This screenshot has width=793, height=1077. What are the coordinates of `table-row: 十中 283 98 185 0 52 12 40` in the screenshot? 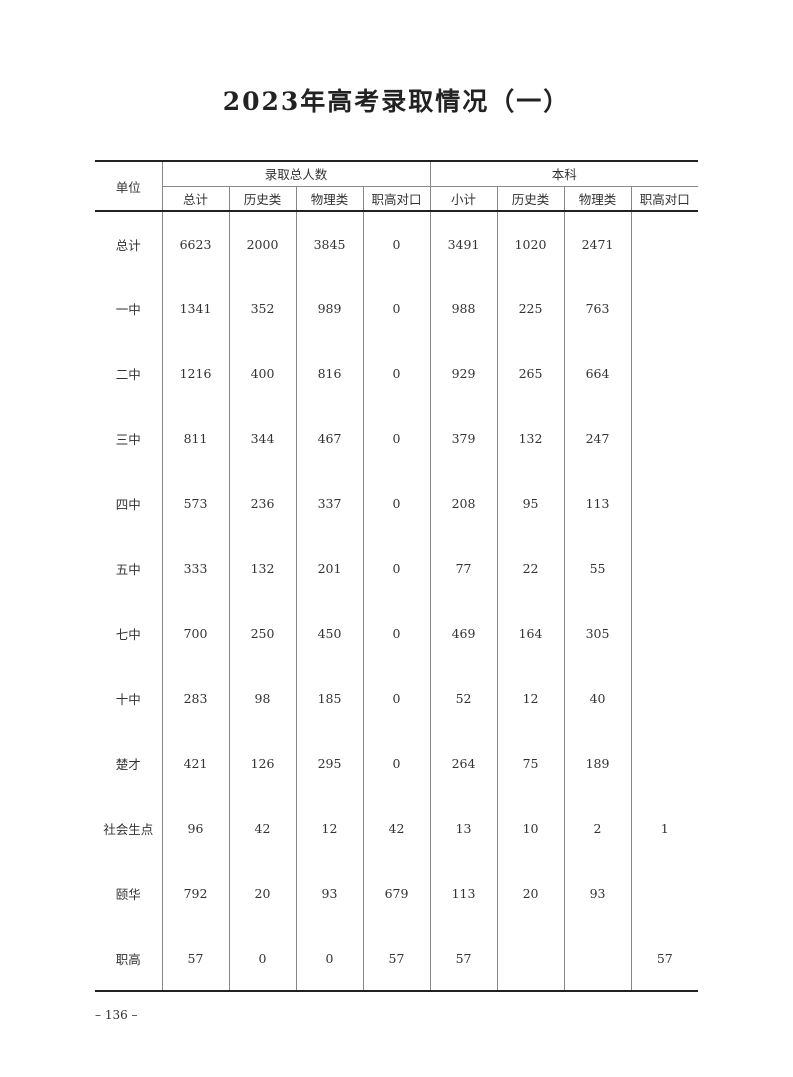 It's located at (397, 698).